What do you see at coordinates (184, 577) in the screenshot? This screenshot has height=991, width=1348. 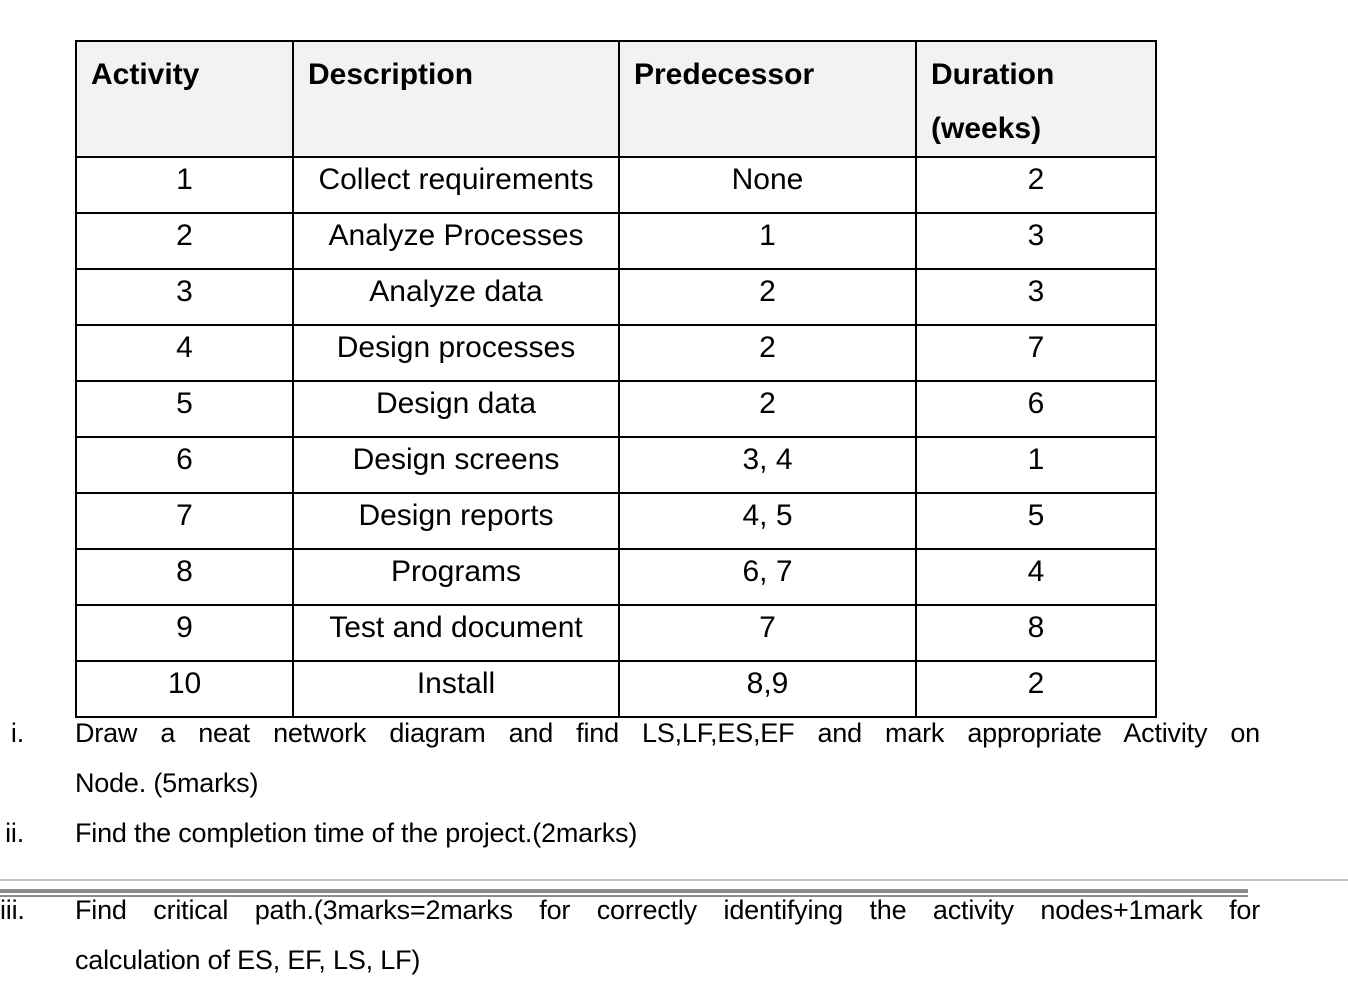 I see `cell-activity: 8` at bounding box center [184, 577].